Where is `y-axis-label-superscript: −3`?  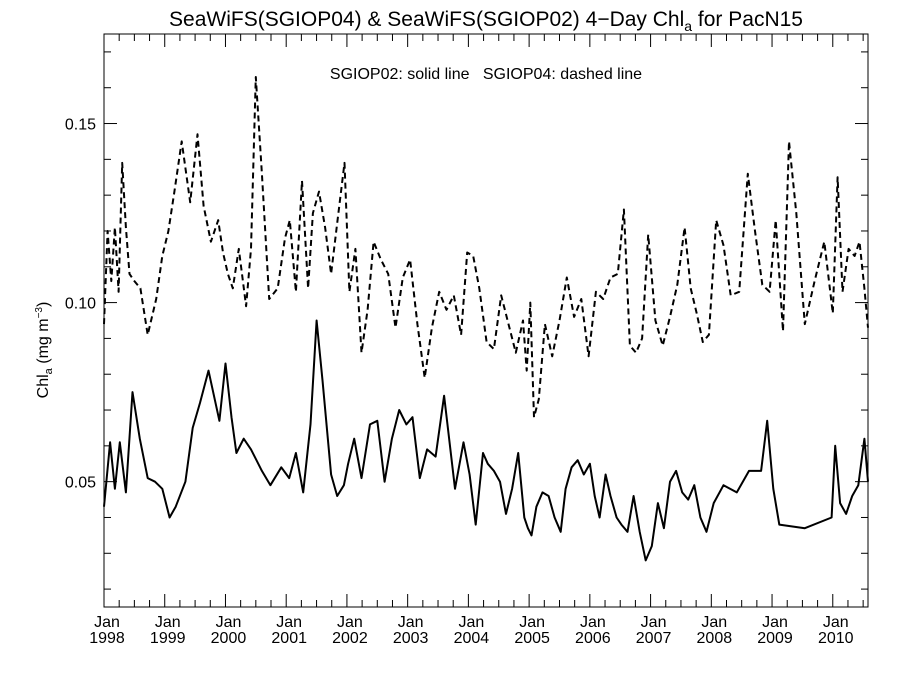 y-axis-label-superscript: −3 is located at coordinates (39, 313).